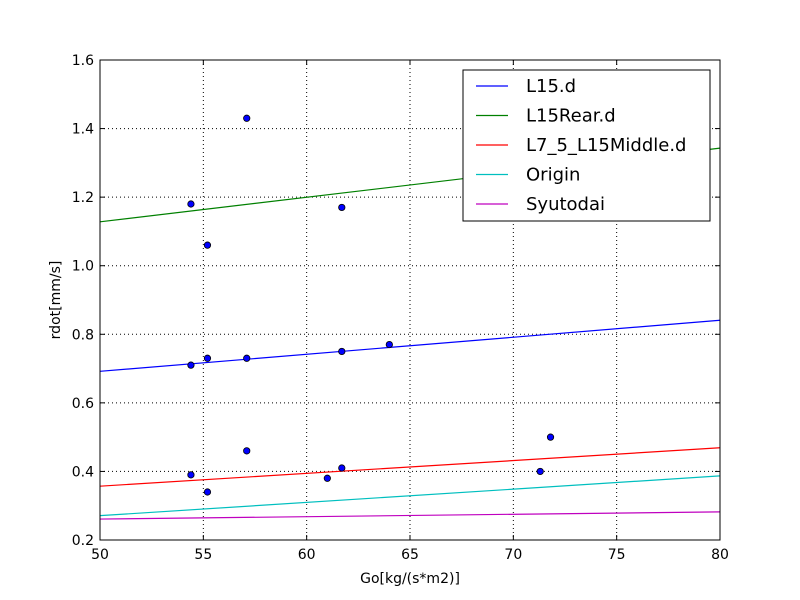 The width and height of the screenshot is (800, 600). What do you see at coordinates (606, 145) in the screenshot?
I see `legend-label: L7_5_L15Middle.d` at bounding box center [606, 145].